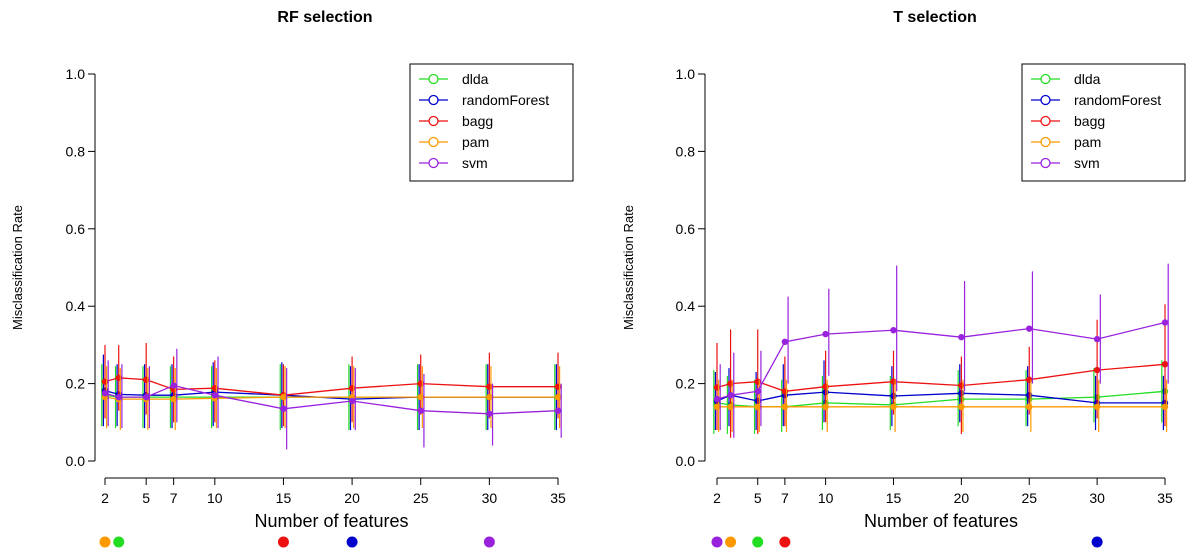 This screenshot has height=554, width=1191. Describe the element at coordinates (331, 521) in the screenshot. I see `x-axis-label: Number of features` at that location.